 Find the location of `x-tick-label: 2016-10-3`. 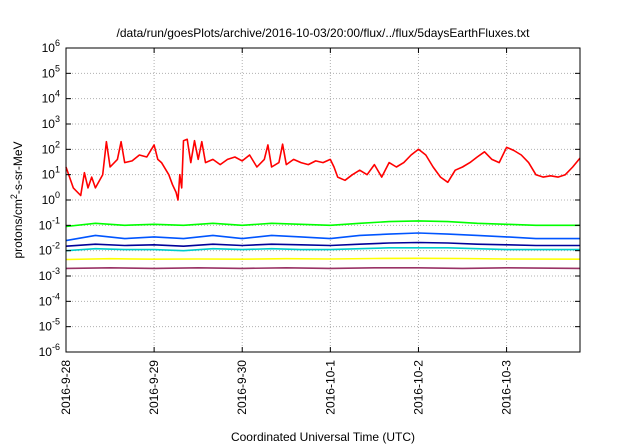

x-tick-label: 2016-10-3 is located at coordinates (507, 387).